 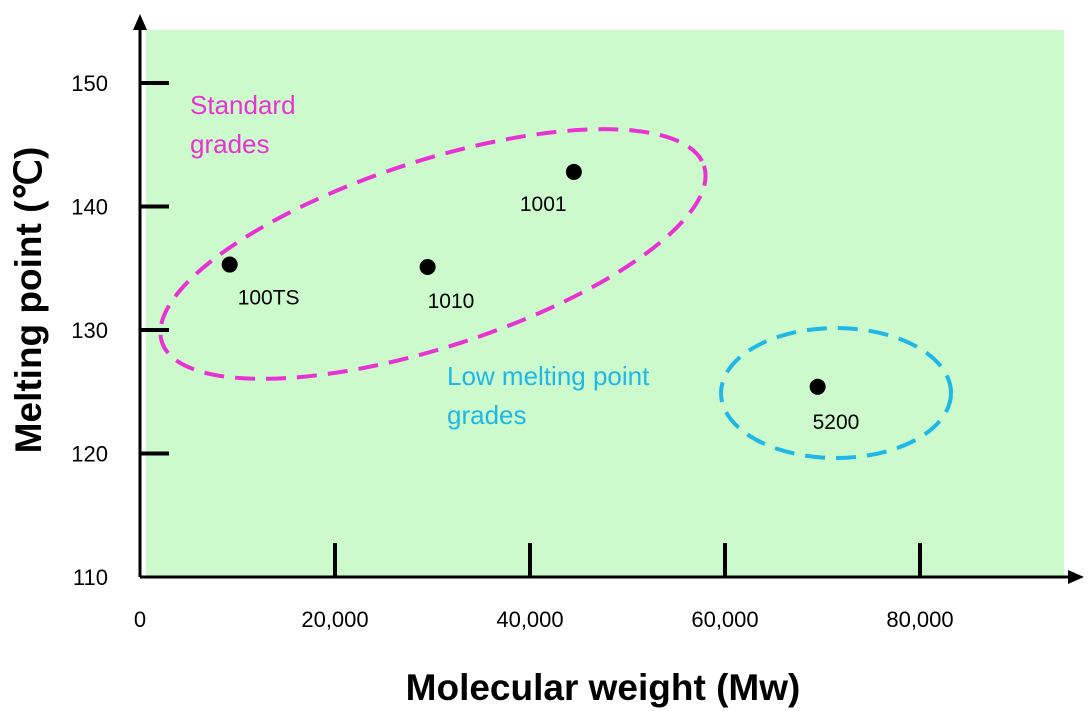 What do you see at coordinates (89, 207) in the screenshot?
I see `y-tick-label: 140` at bounding box center [89, 207].